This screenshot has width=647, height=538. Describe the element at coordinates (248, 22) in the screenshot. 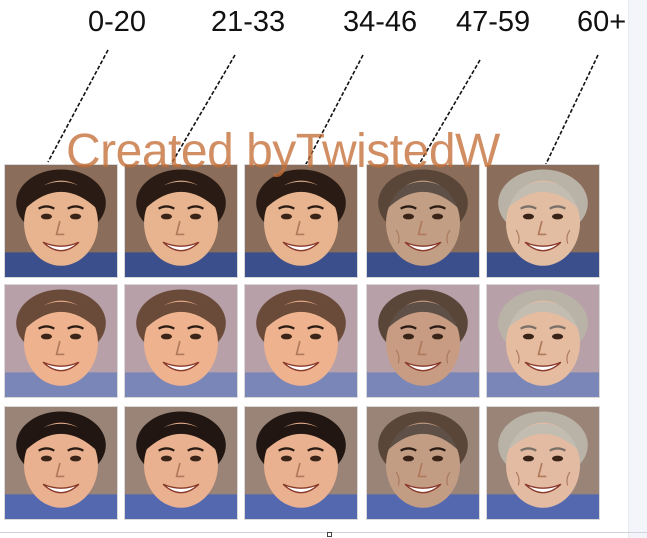

I see `age-label-21-33: 21-33` at that location.